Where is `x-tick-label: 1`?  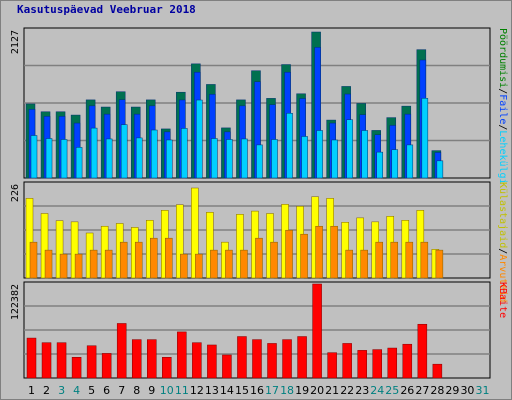
x-tick-label: 1 is located at coordinates (31, 390).